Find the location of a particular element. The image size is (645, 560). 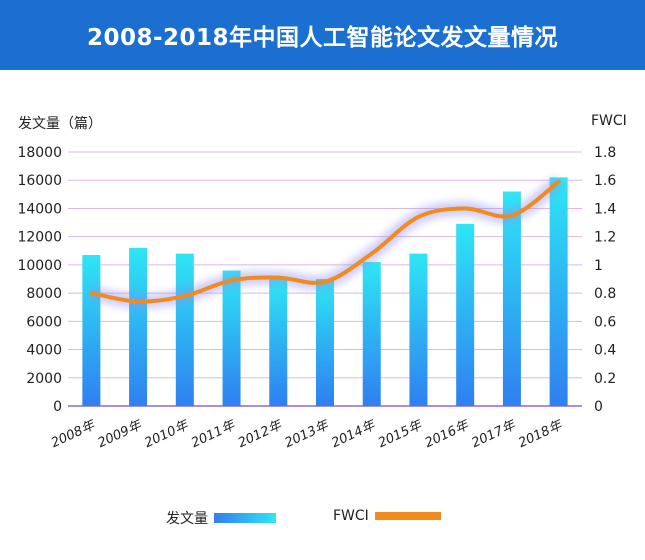

page-title: 2008-2018年中国人工智能论文发文量情况 is located at coordinates (322, 38).